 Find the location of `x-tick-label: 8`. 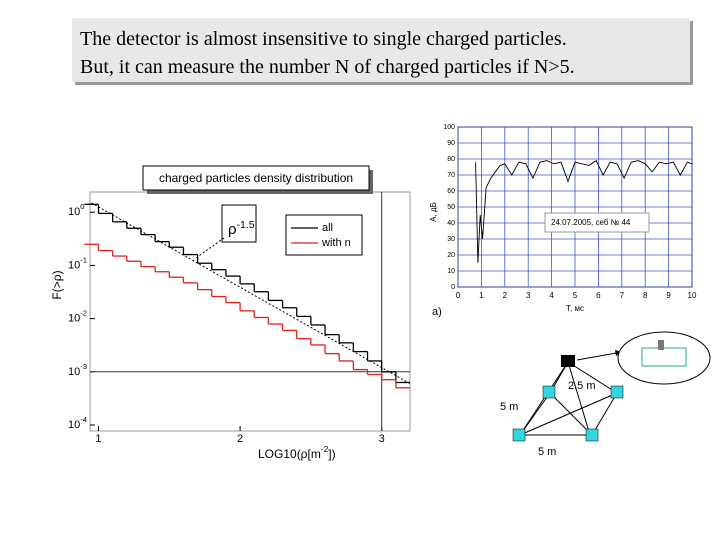

x-tick-label: 8 is located at coordinates (645, 295).